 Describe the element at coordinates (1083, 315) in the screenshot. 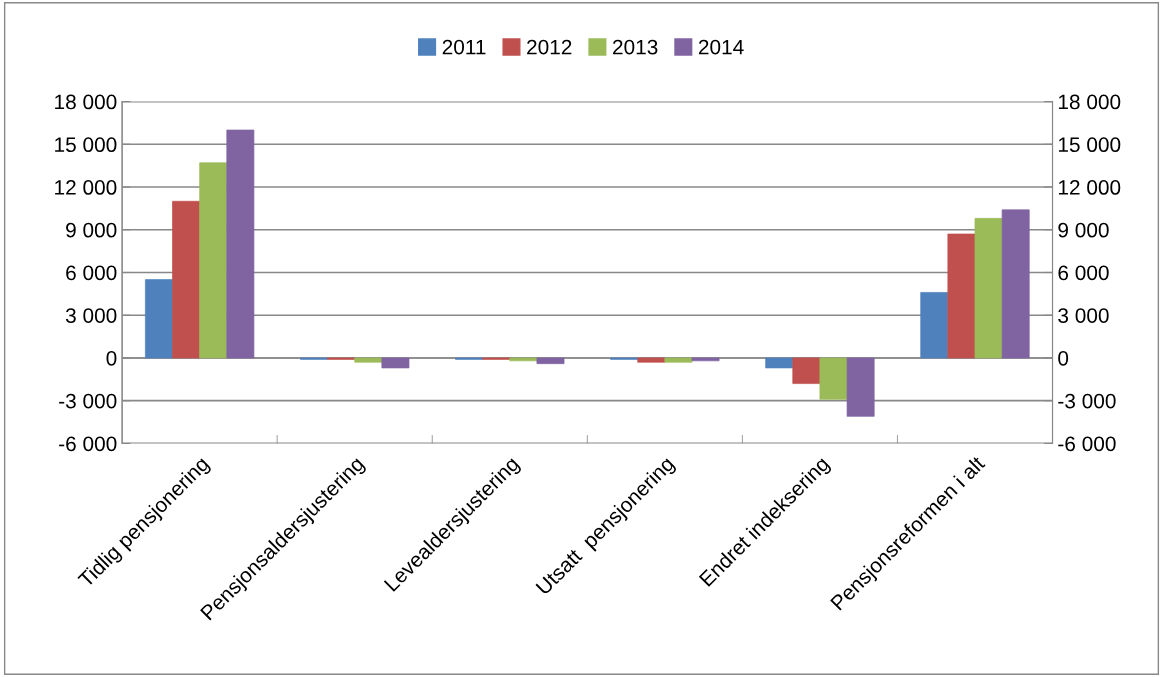

I see `y2-tick-label: 3 000` at that location.